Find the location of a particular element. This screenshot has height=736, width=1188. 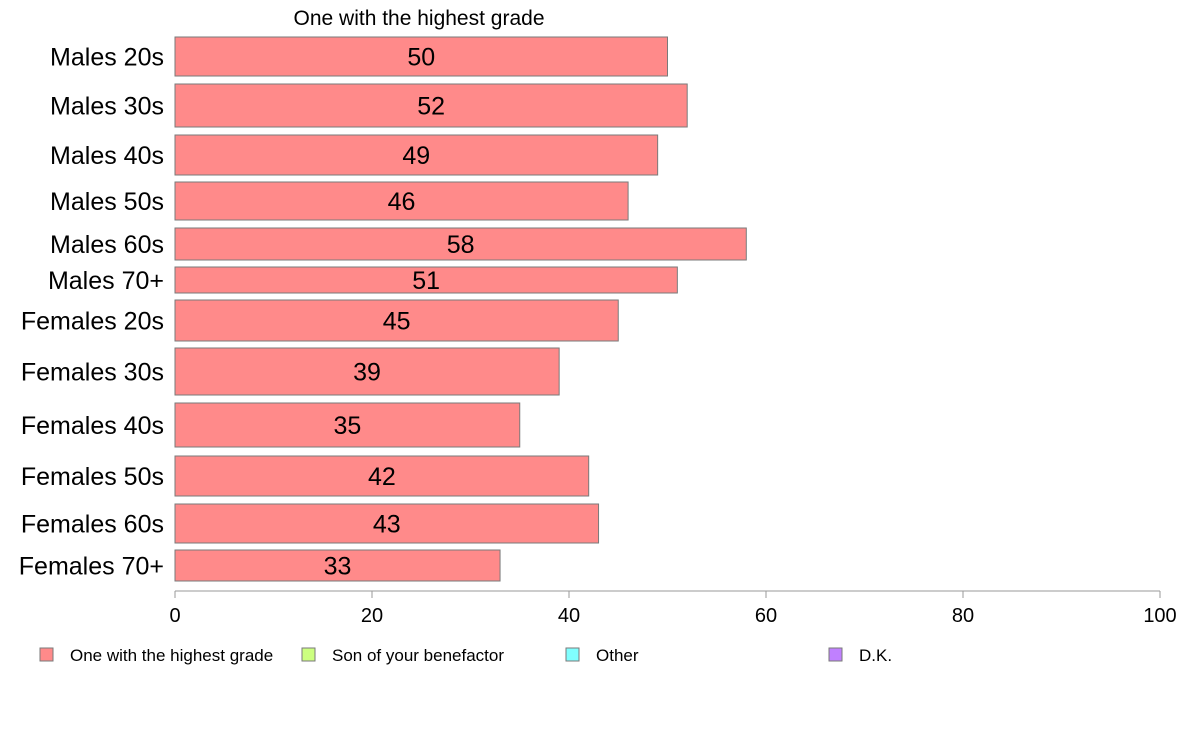

data-label: 46 is located at coordinates (402, 202).